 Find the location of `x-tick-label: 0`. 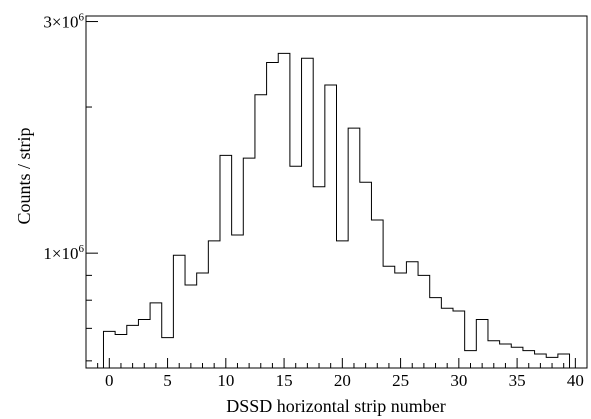

x-tick-label: 0 is located at coordinates (109, 380).